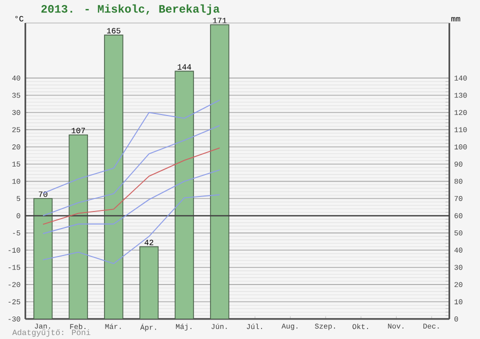 The width and height of the screenshot is (480, 339). Describe the element at coordinates (149, 243) in the screenshot. I see `data-label: 42` at that location.